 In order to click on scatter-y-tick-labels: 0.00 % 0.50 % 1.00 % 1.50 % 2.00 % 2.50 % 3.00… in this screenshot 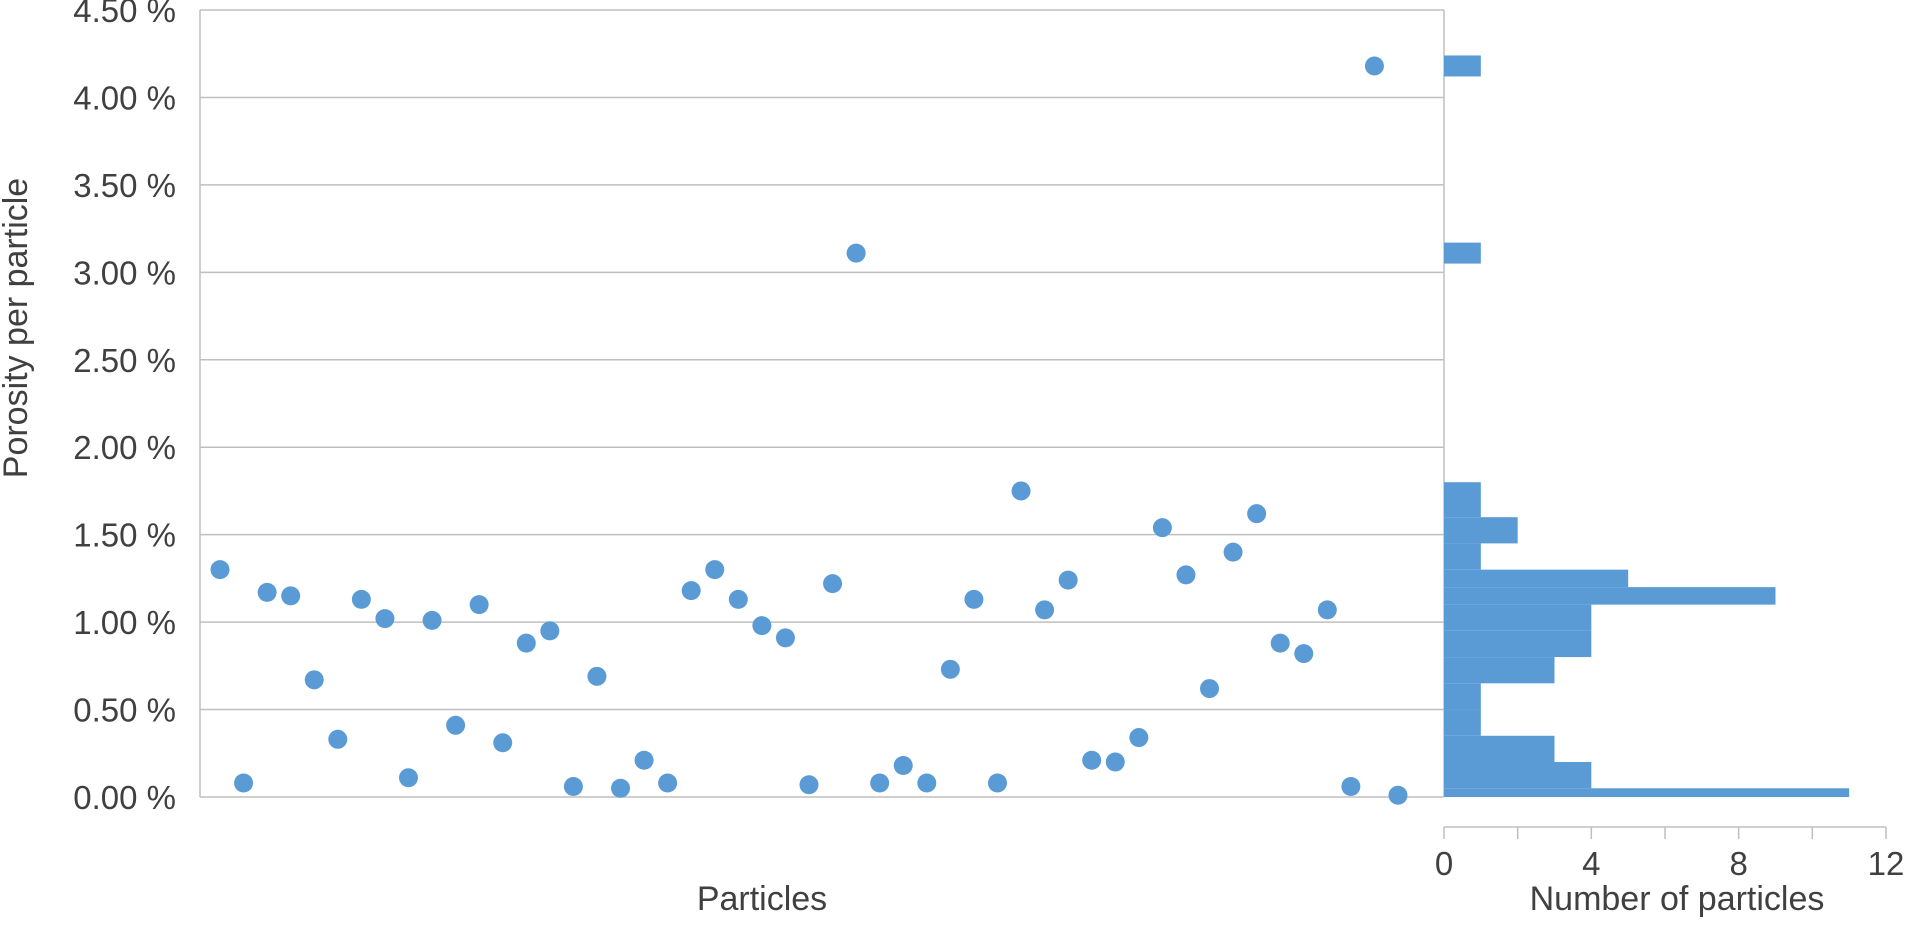, I will do `click(124, 408)`.